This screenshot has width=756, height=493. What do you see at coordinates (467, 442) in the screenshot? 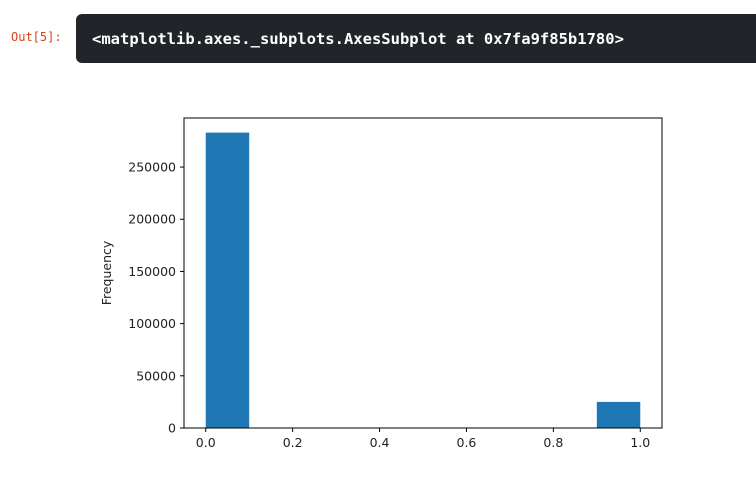
I see `x-tick-label: 0.6` at bounding box center [467, 442].